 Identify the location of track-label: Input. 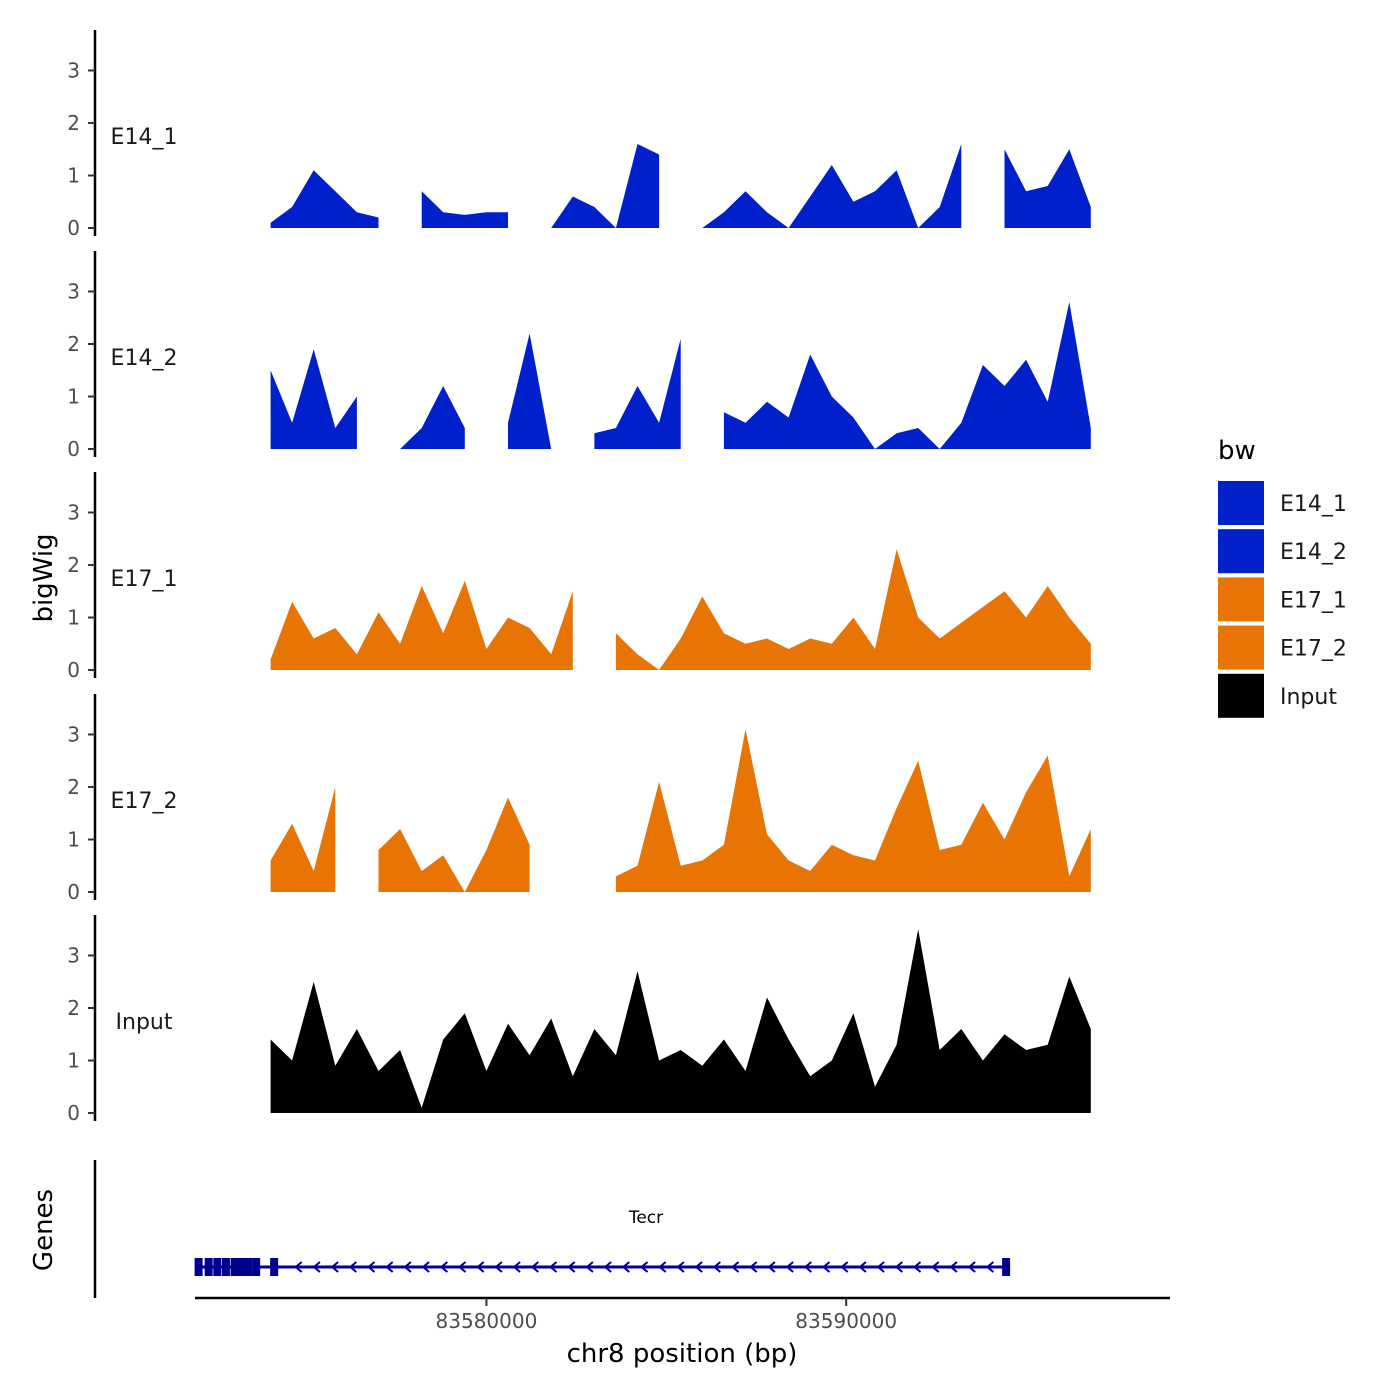
(144, 1022).